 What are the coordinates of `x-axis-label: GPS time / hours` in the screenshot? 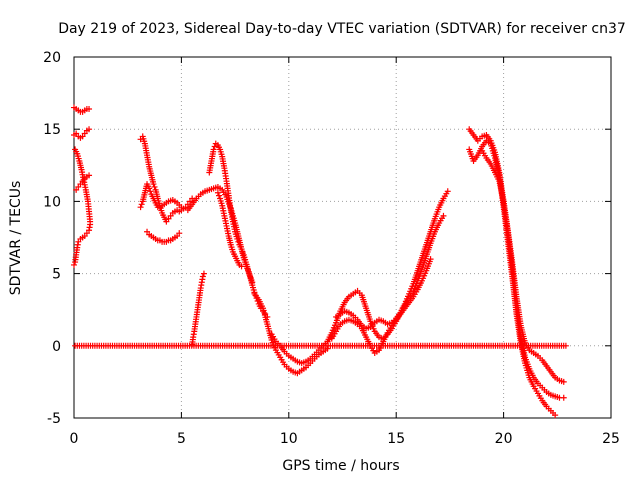 It's located at (340, 466).